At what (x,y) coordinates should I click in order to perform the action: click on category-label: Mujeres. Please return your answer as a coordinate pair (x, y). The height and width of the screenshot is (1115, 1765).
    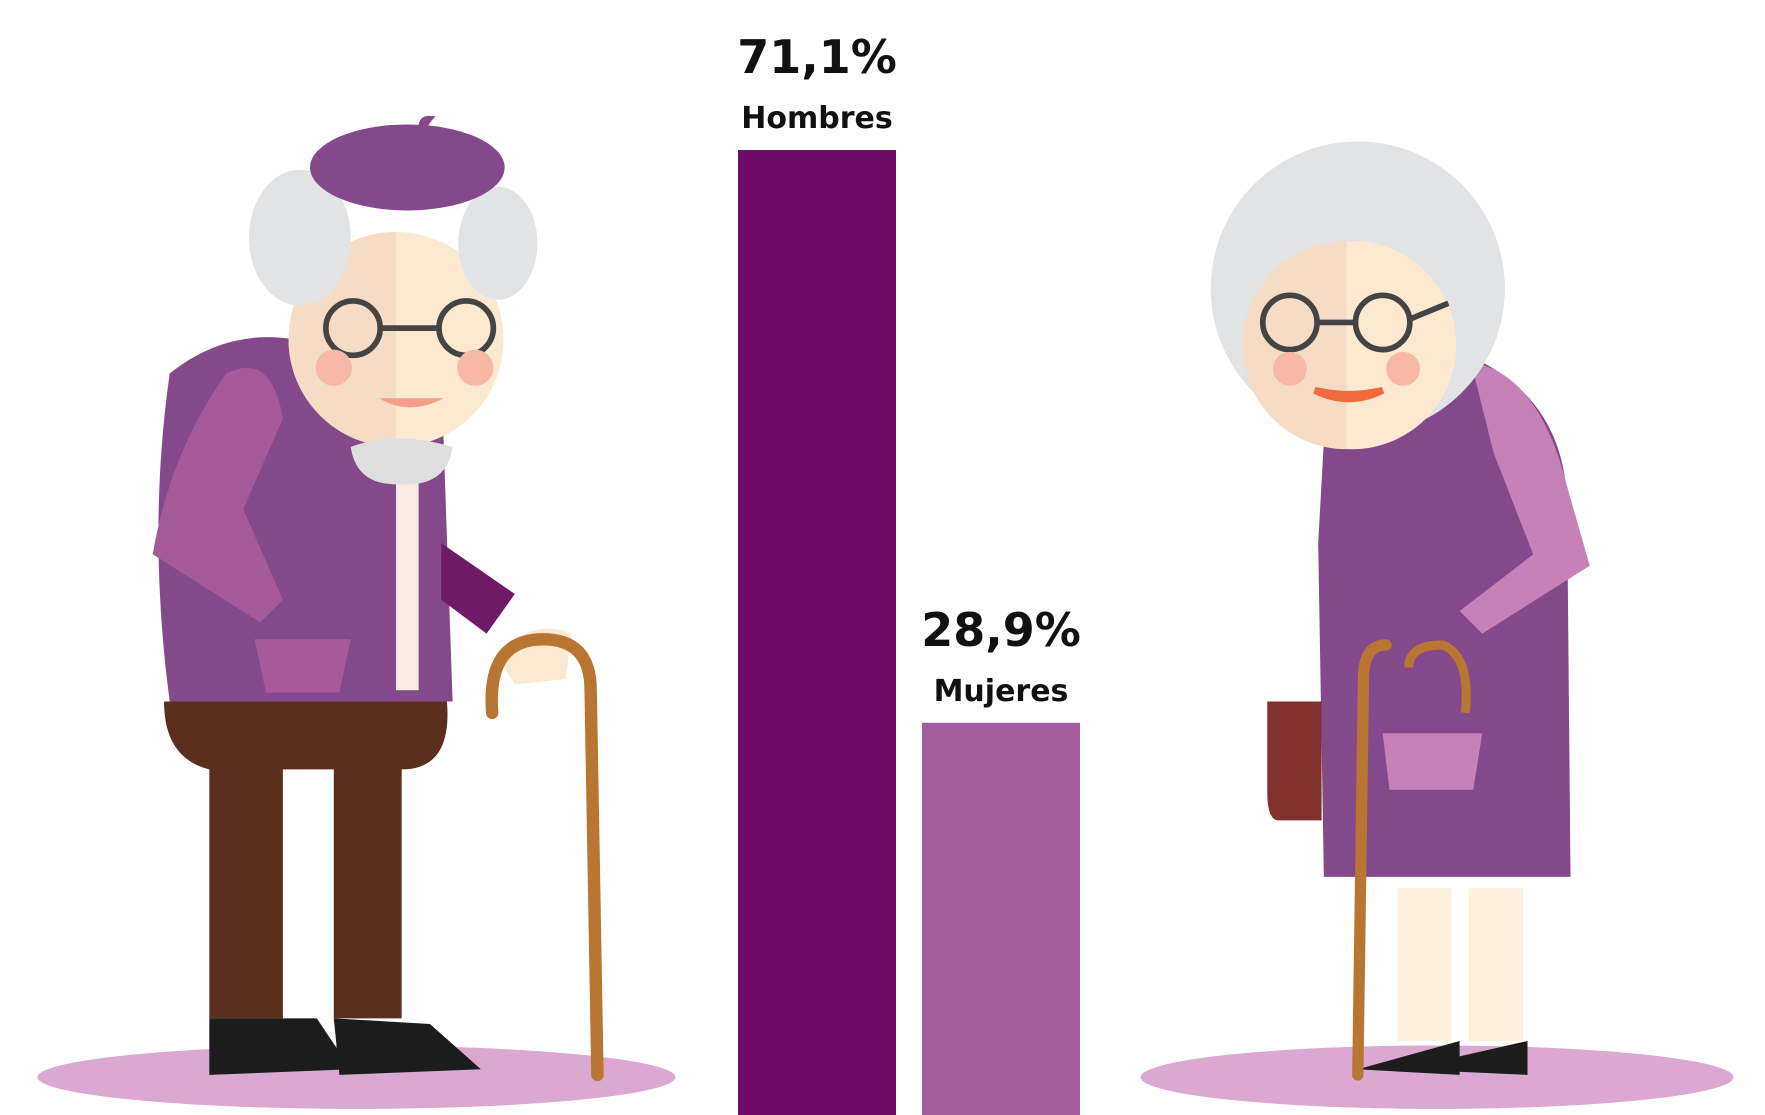
    Looking at the image, I should click on (1001, 691).